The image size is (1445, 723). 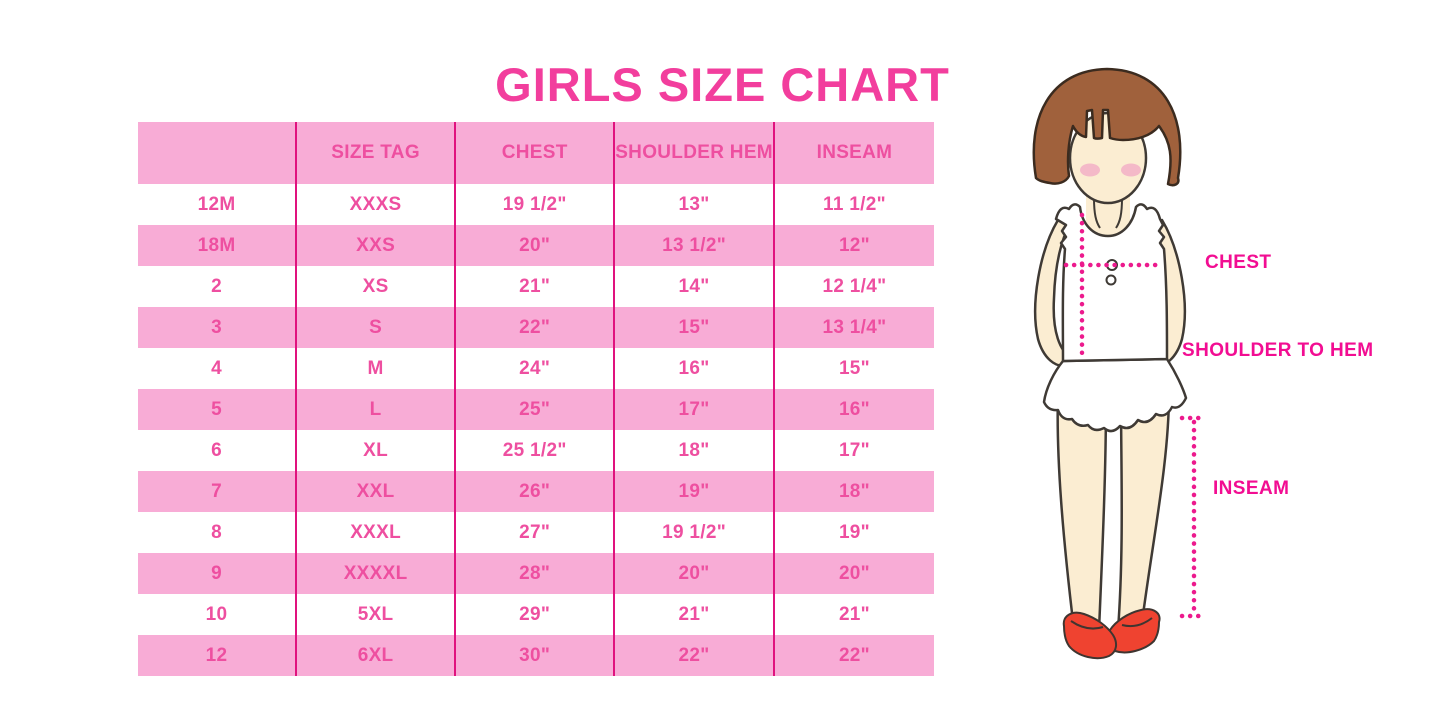 What do you see at coordinates (218, 532) in the screenshot?
I see `table-cell: 8` at bounding box center [218, 532].